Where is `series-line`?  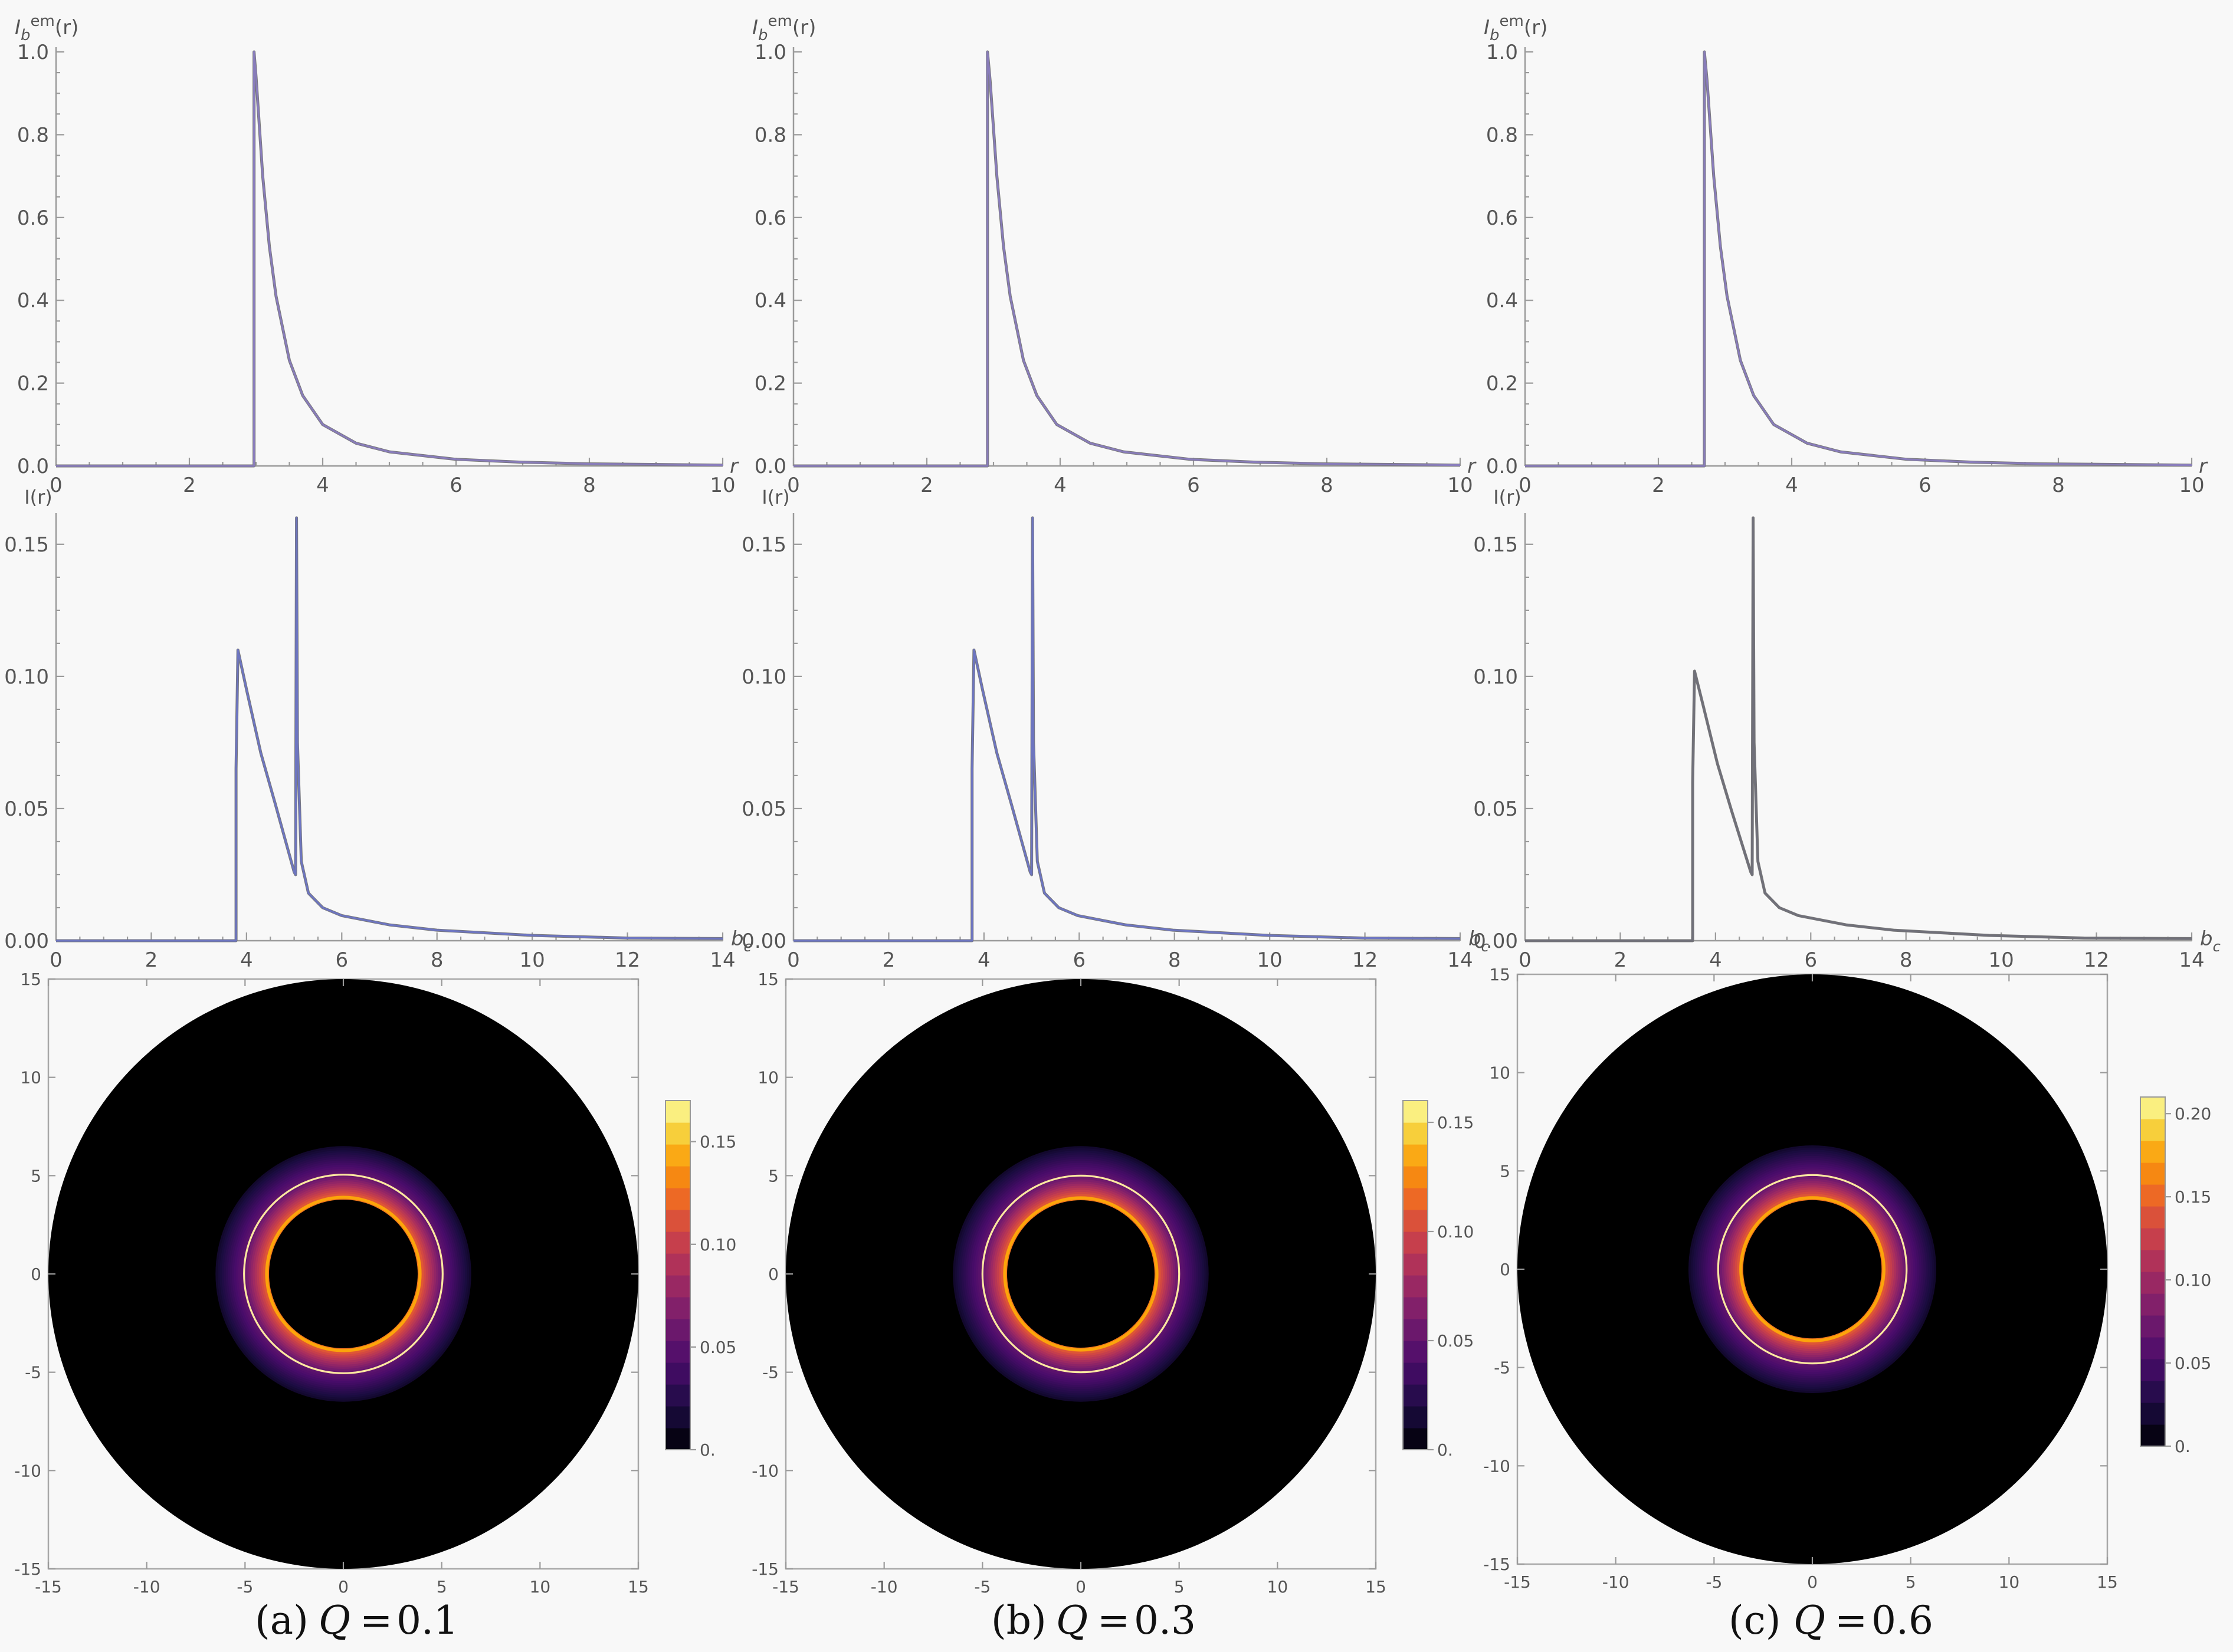 series-line is located at coordinates (389, 729).